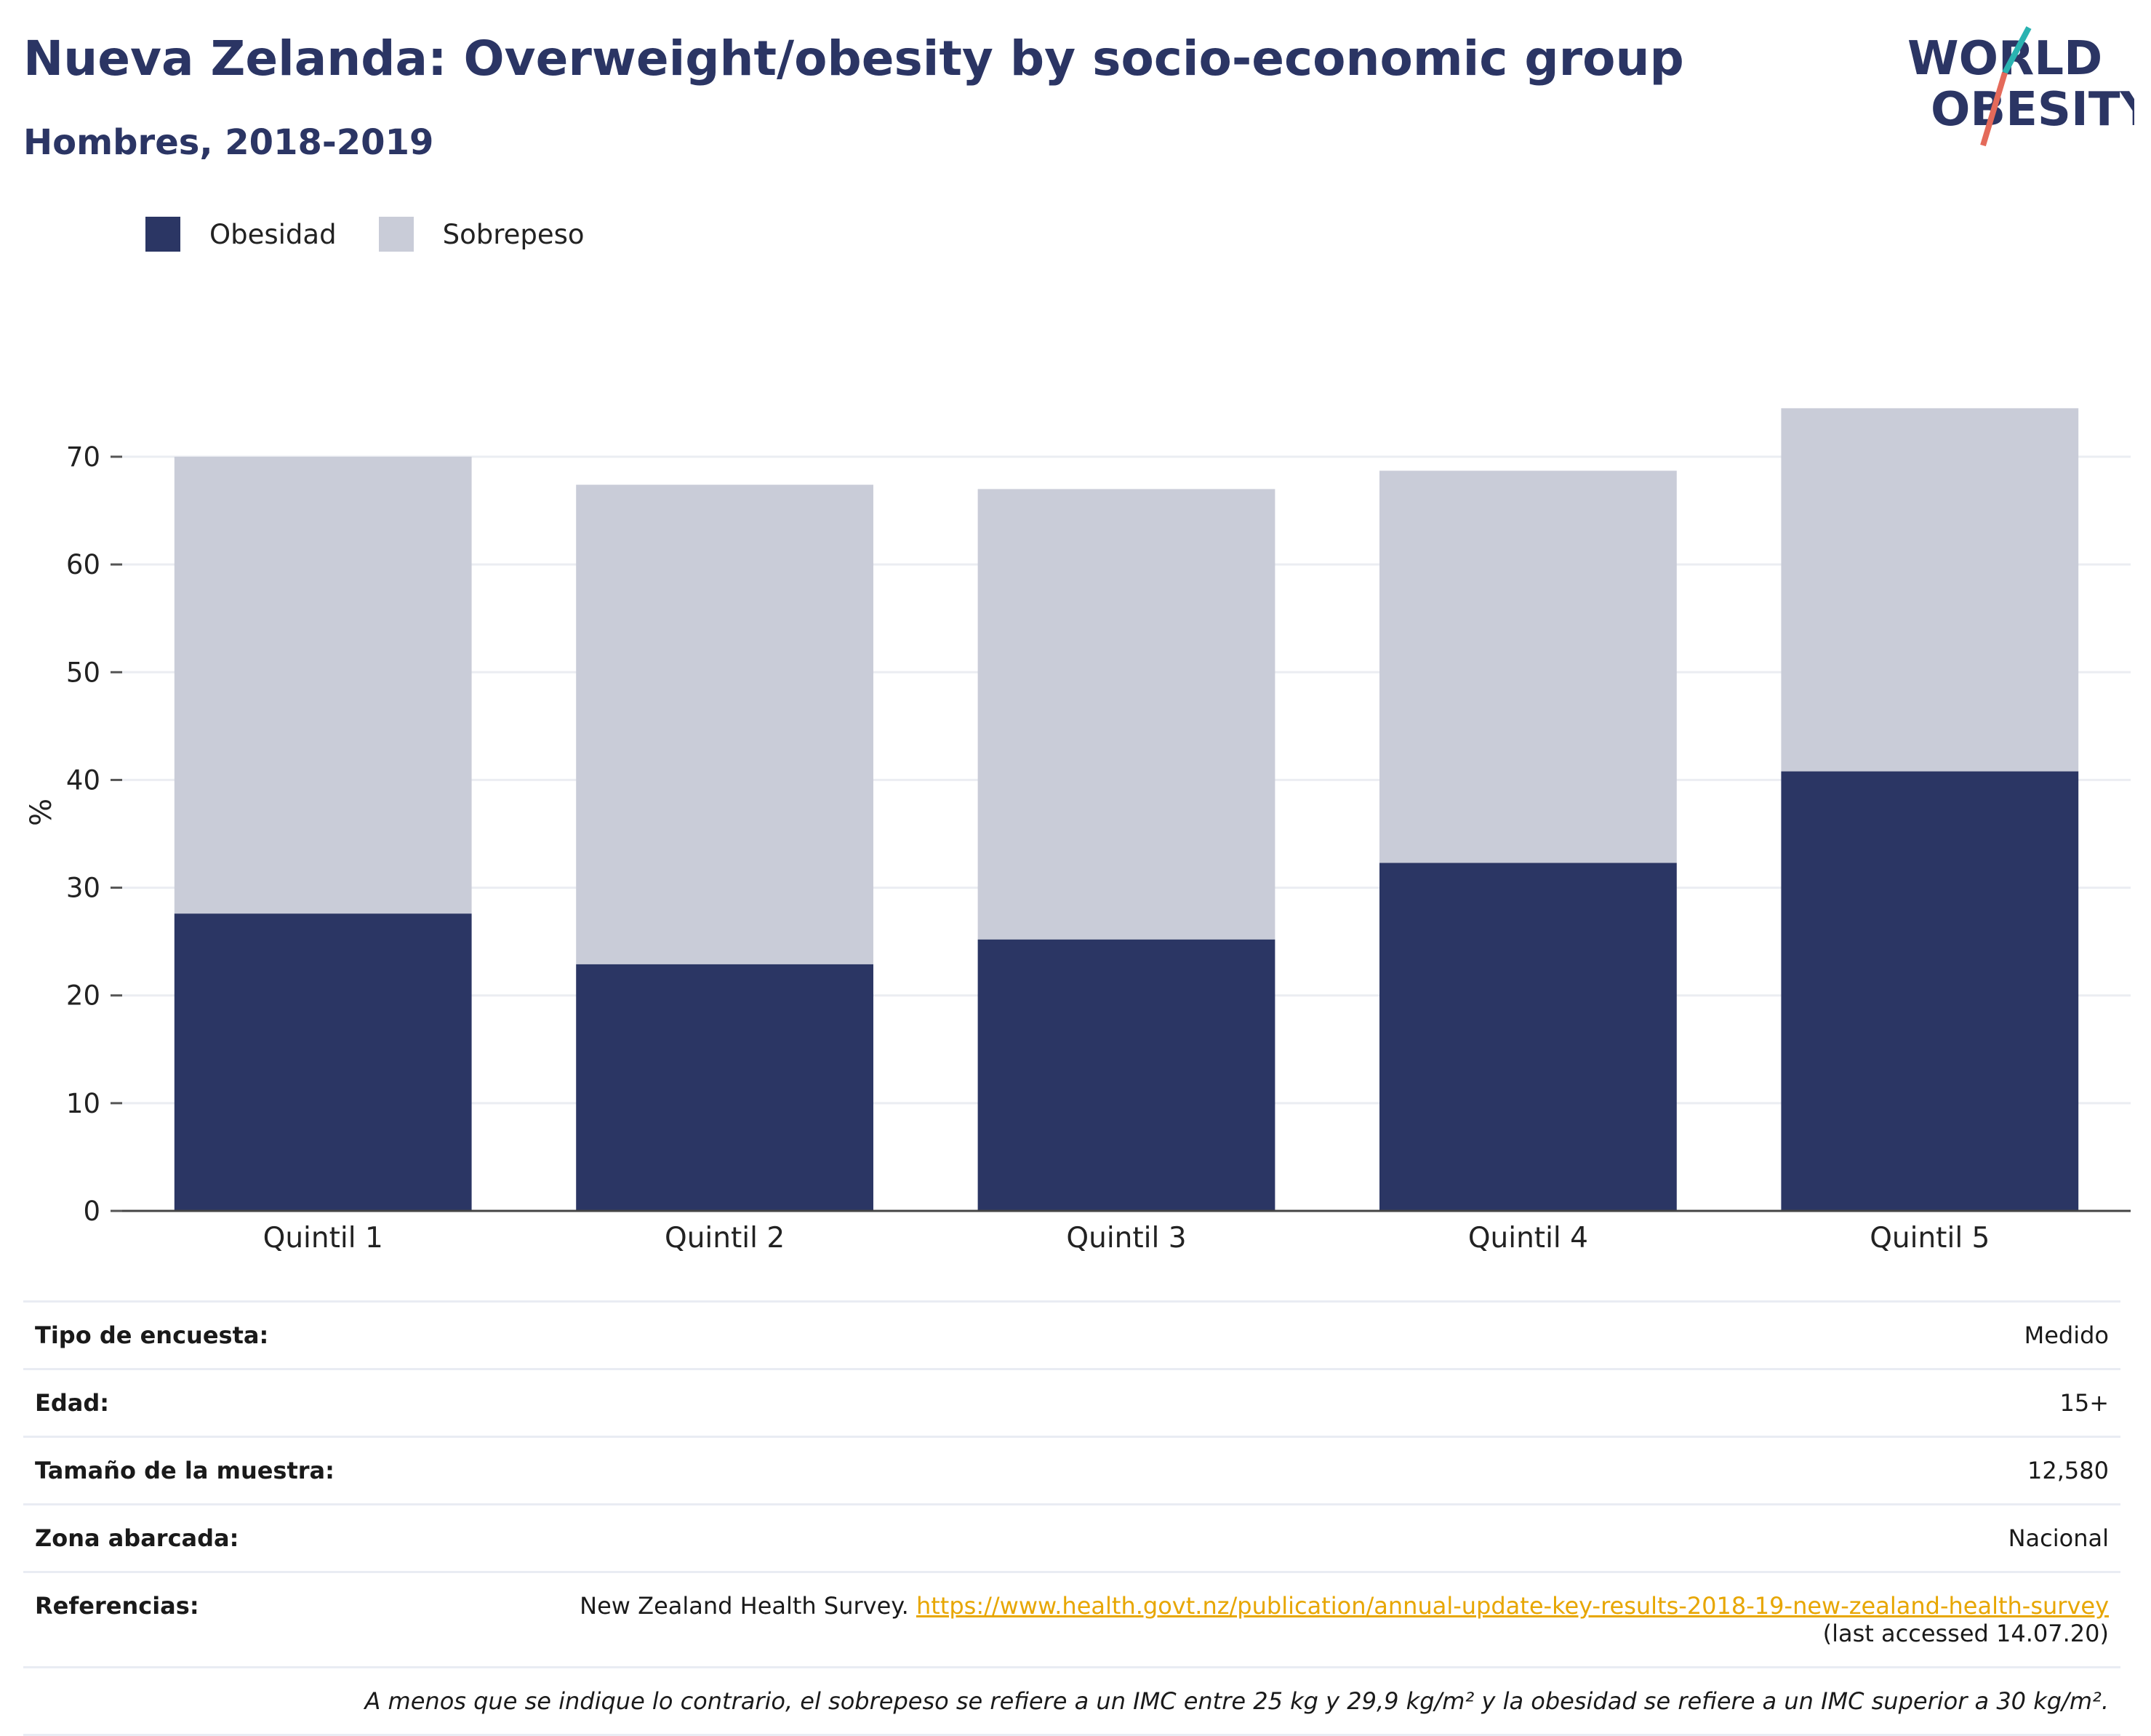 This screenshot has height=1736, width=2151. Describe the element at coordinates (513, 234) in the screenshot. I see `legend-label-sobrepeso: Sobrepeso` at that location.